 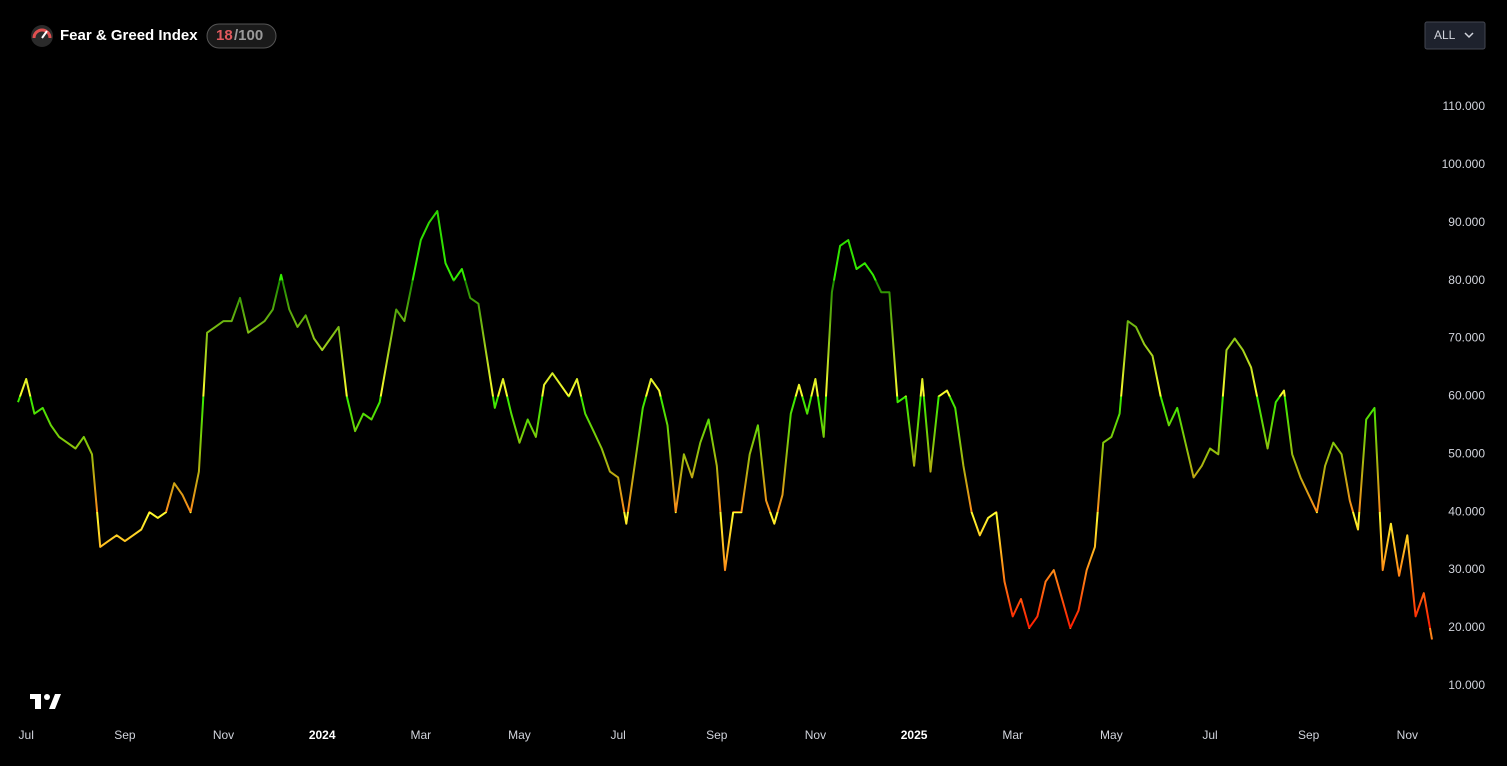 What do you see at coordinates (42, 36) in the screenshot?
I see `logo` at bounding box center [42, 36].